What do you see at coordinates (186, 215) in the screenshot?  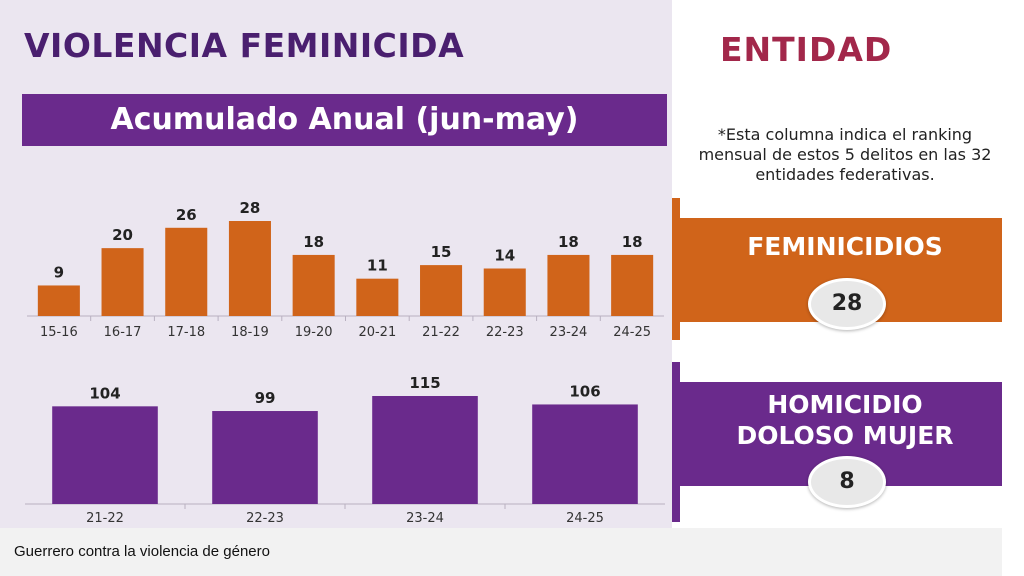 I see `feminicidios-bar-value-17-18: 26` at bounding box center [186, 215].